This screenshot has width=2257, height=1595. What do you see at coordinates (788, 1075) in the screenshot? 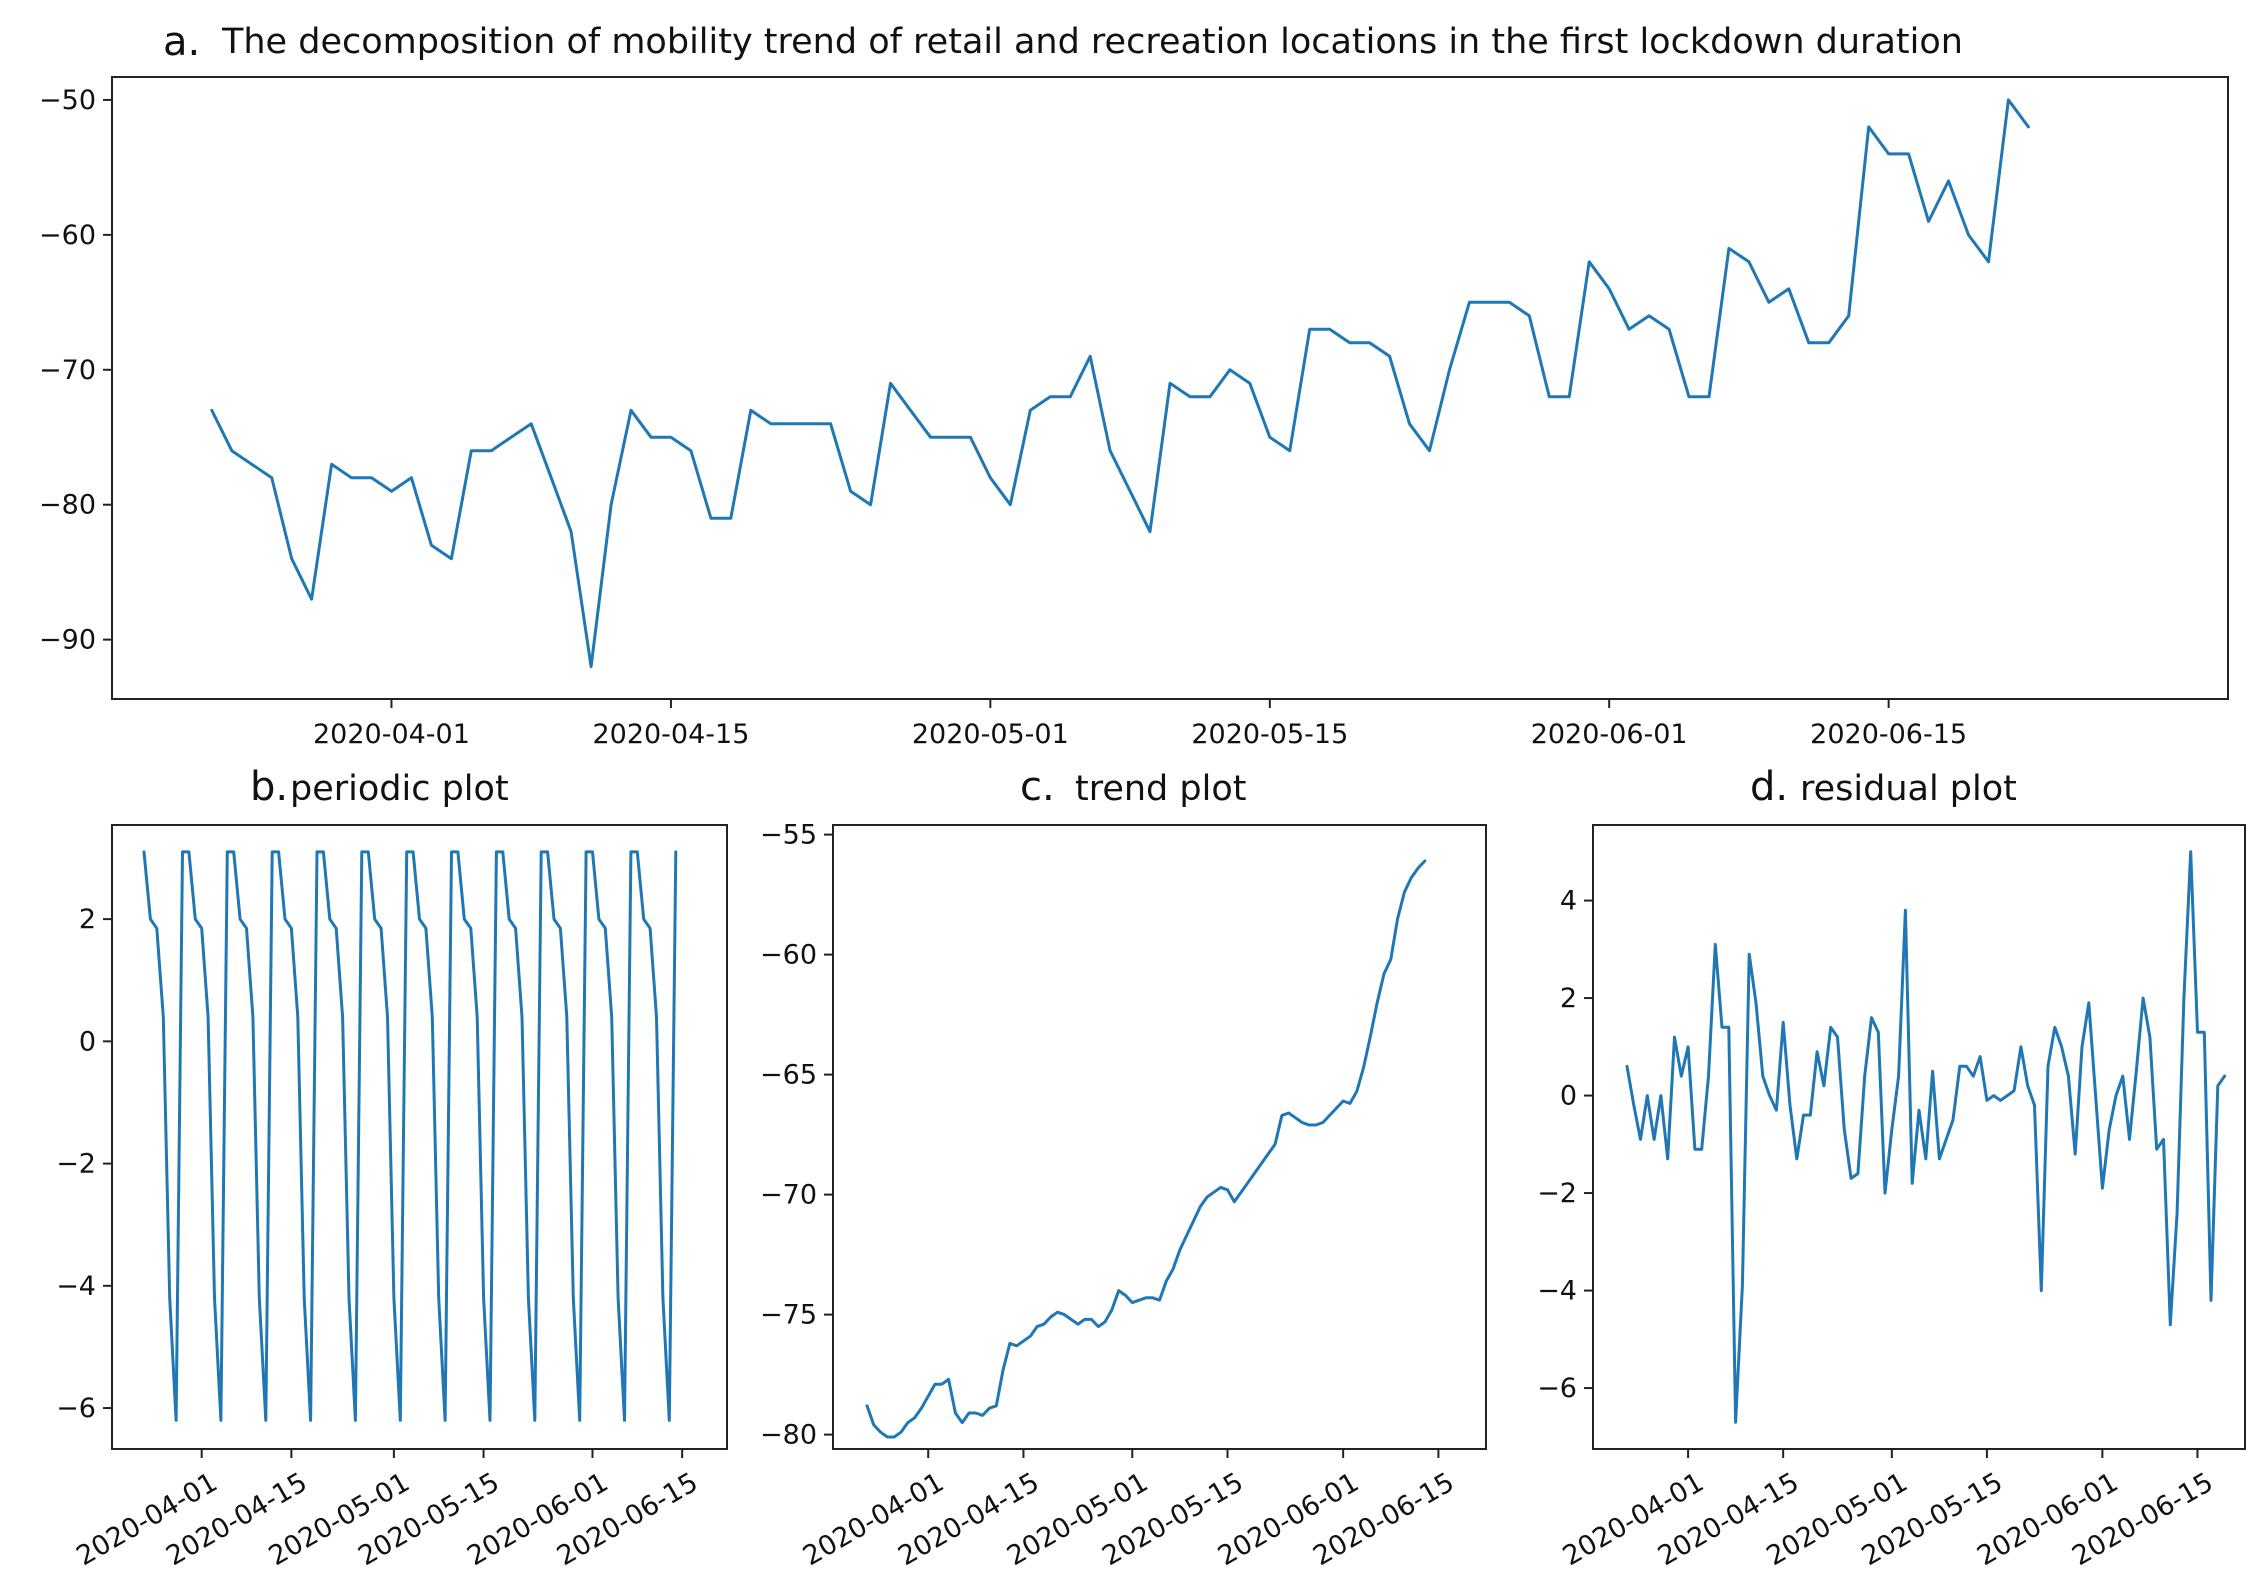
I see `panel-c-ytick-label: −65` at bounding box center [788, 1075].